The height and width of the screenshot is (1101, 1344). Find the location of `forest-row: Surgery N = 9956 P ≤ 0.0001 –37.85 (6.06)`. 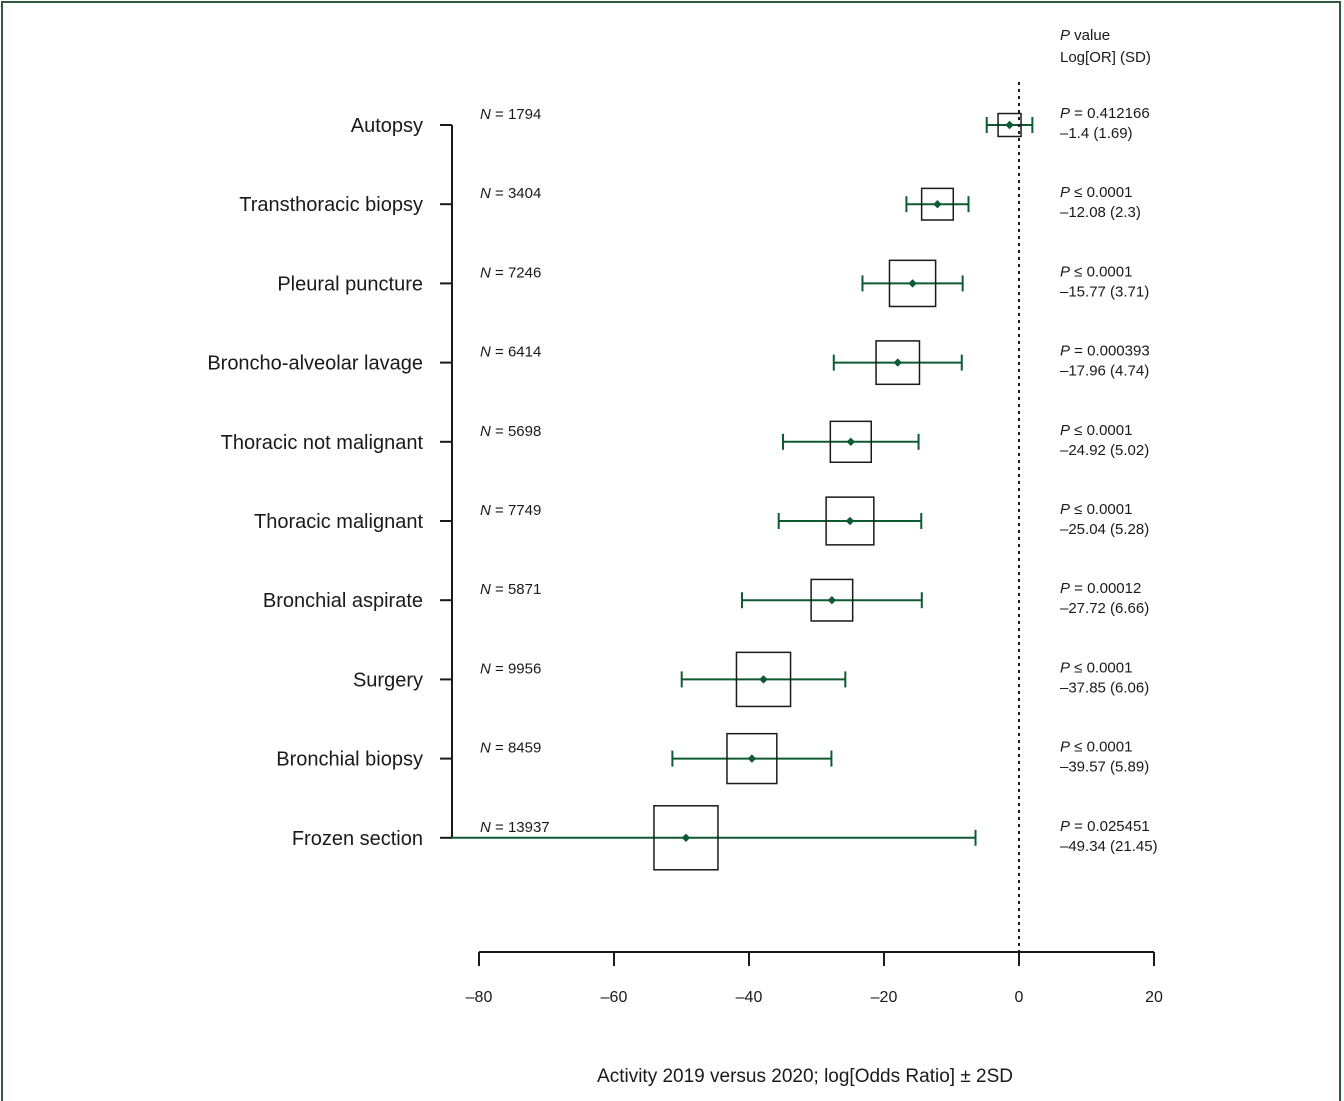

forest-row: Surgery N = 9956 P ≤ 0.0001 –37.85 (6.06) is located at coordinates (751, 679).